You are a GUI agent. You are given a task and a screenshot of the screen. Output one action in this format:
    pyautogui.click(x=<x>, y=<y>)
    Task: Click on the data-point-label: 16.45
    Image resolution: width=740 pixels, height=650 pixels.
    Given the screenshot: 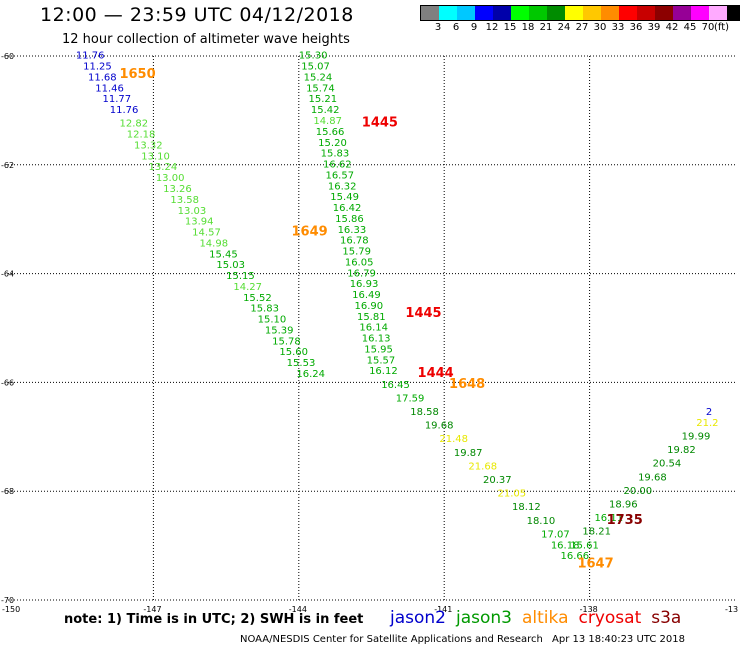 What is the action you would take?
    pyautogui.click(x=395, y=385)
    